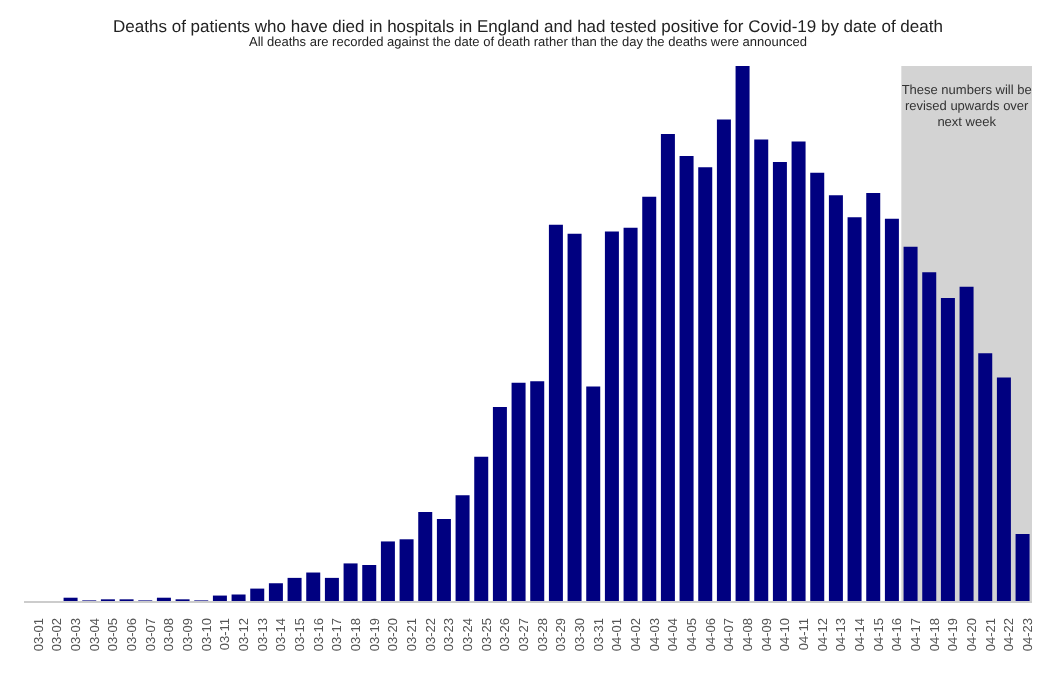 The width and height of the screenshot is (1056, 700). Describe the element at coordinates (528, 26) in the screenshot. I see `chart-title: Deaths of patients who have died in hospitals in England and had tested positive for Covid-19 by date of death` at that location.